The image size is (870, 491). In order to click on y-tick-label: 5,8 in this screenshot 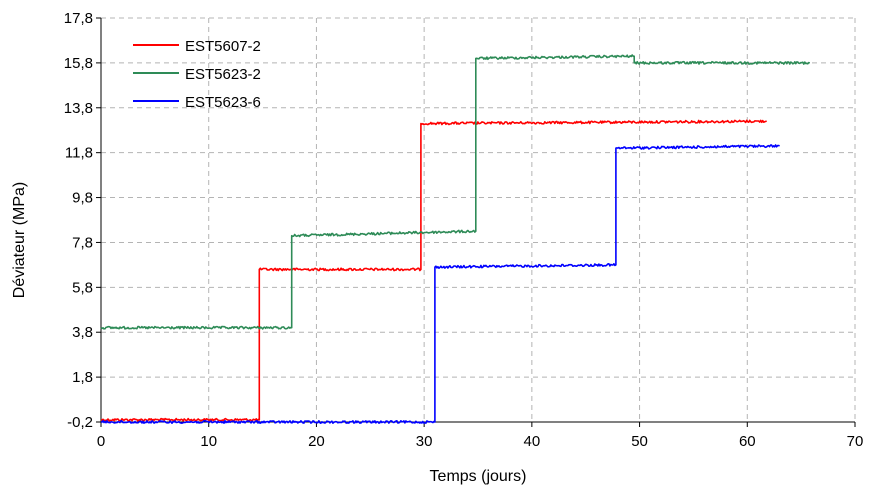, I will do `click(82, 287)`.